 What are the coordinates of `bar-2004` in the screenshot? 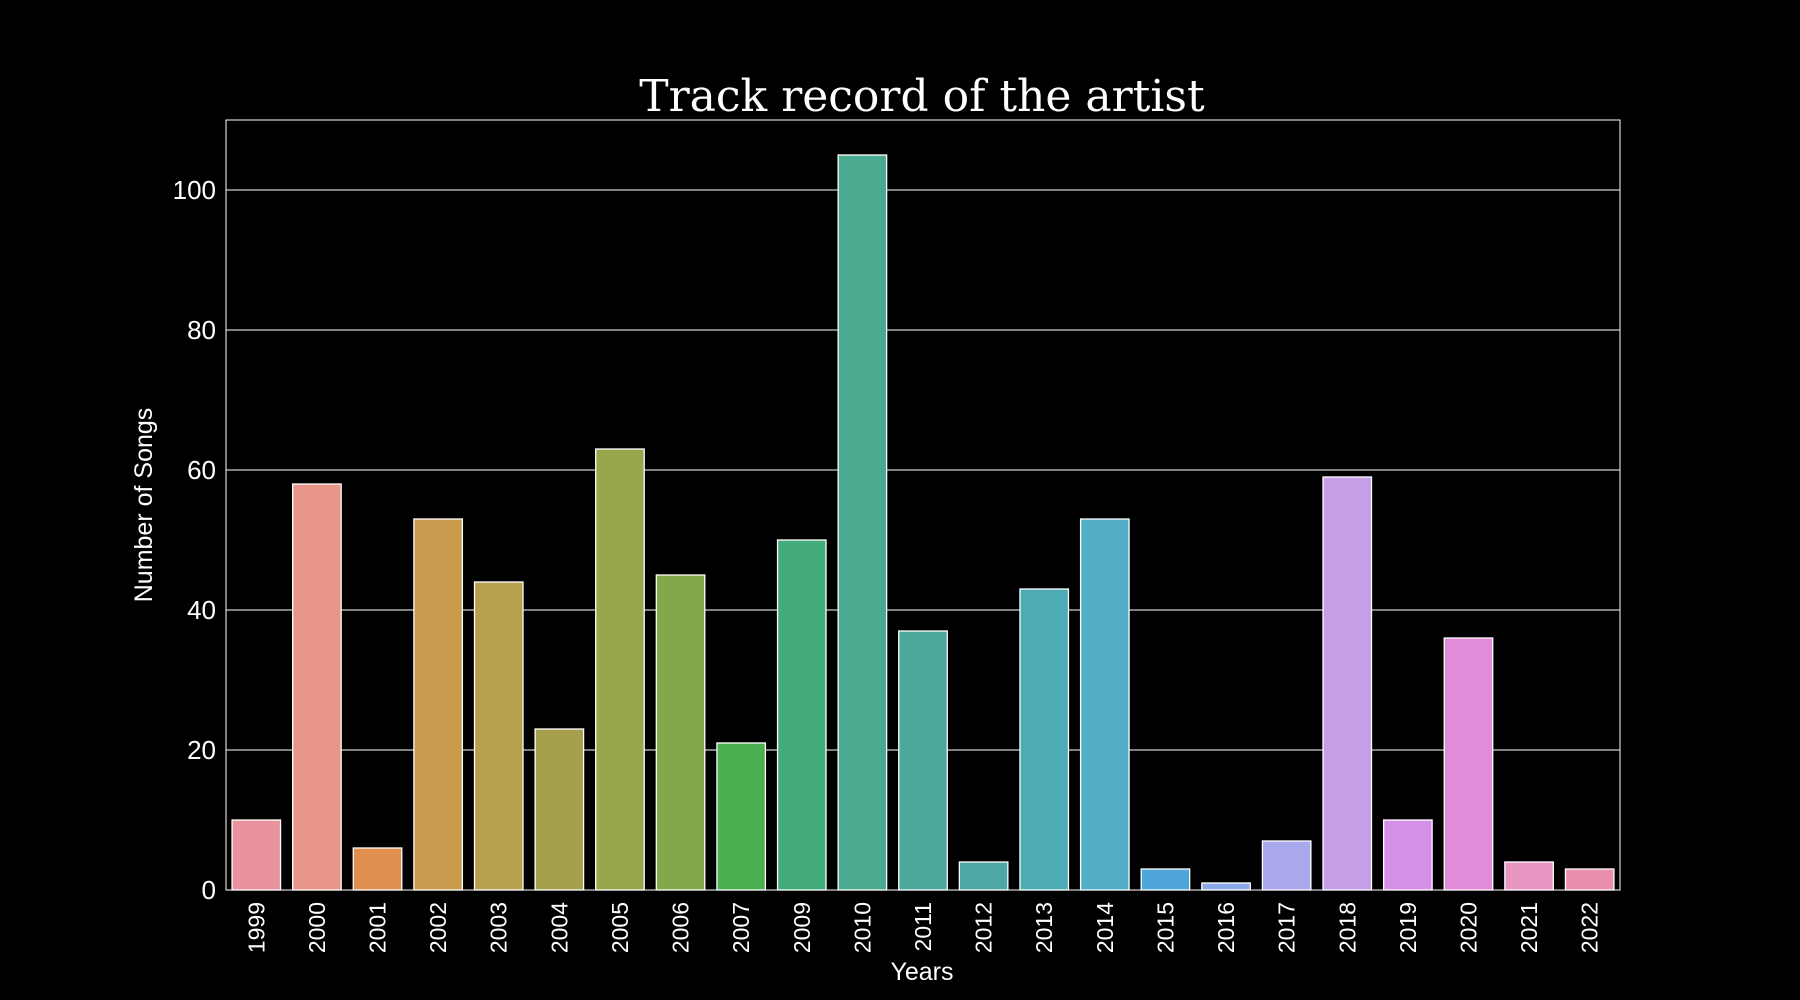 It's located at (559, 809).